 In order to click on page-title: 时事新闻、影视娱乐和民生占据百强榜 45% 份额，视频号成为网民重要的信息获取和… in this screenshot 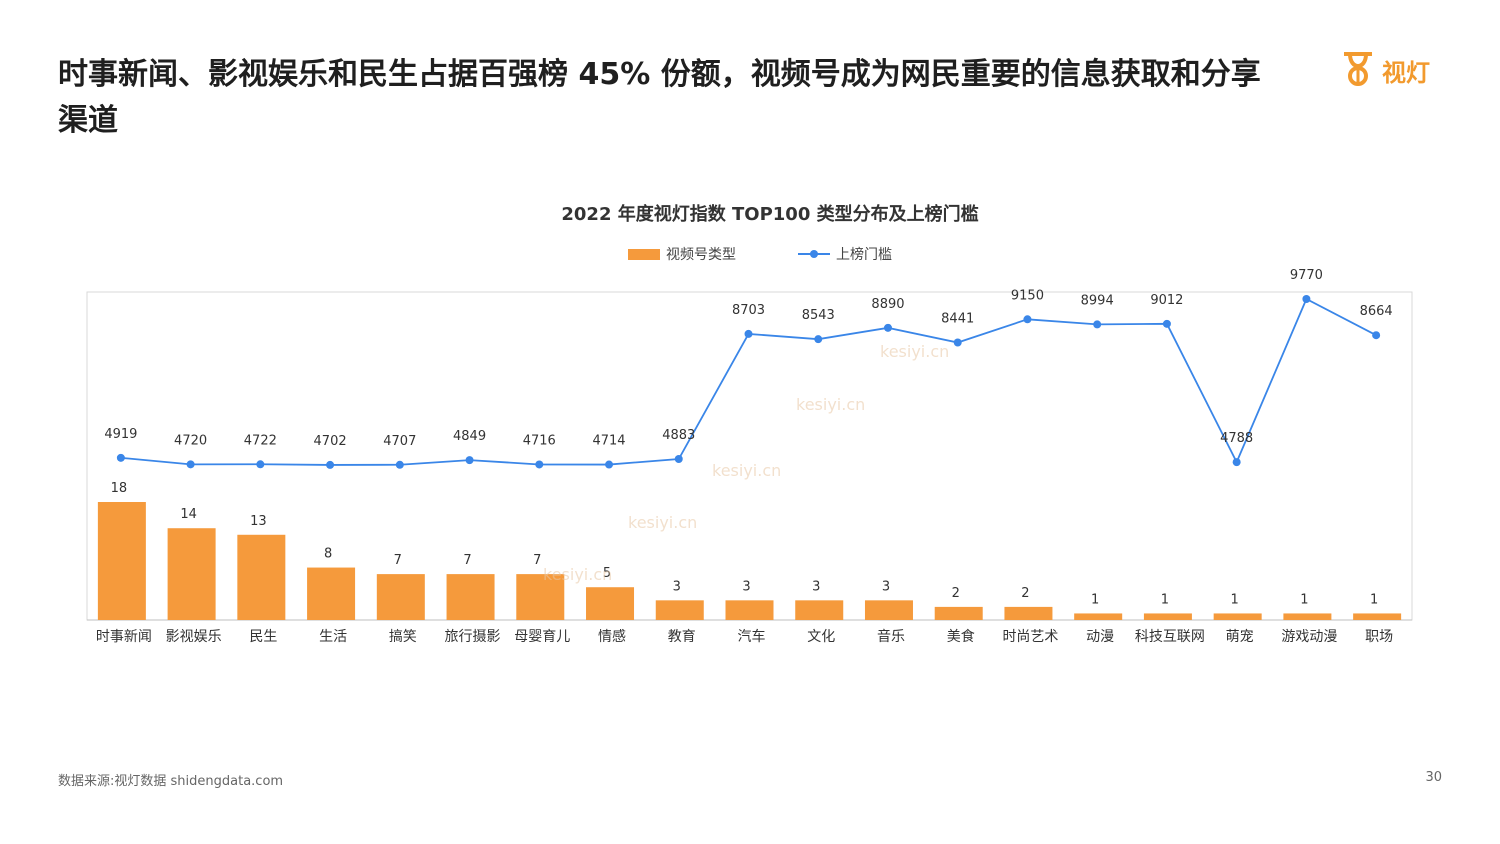, I will do `click(659, 97)`.